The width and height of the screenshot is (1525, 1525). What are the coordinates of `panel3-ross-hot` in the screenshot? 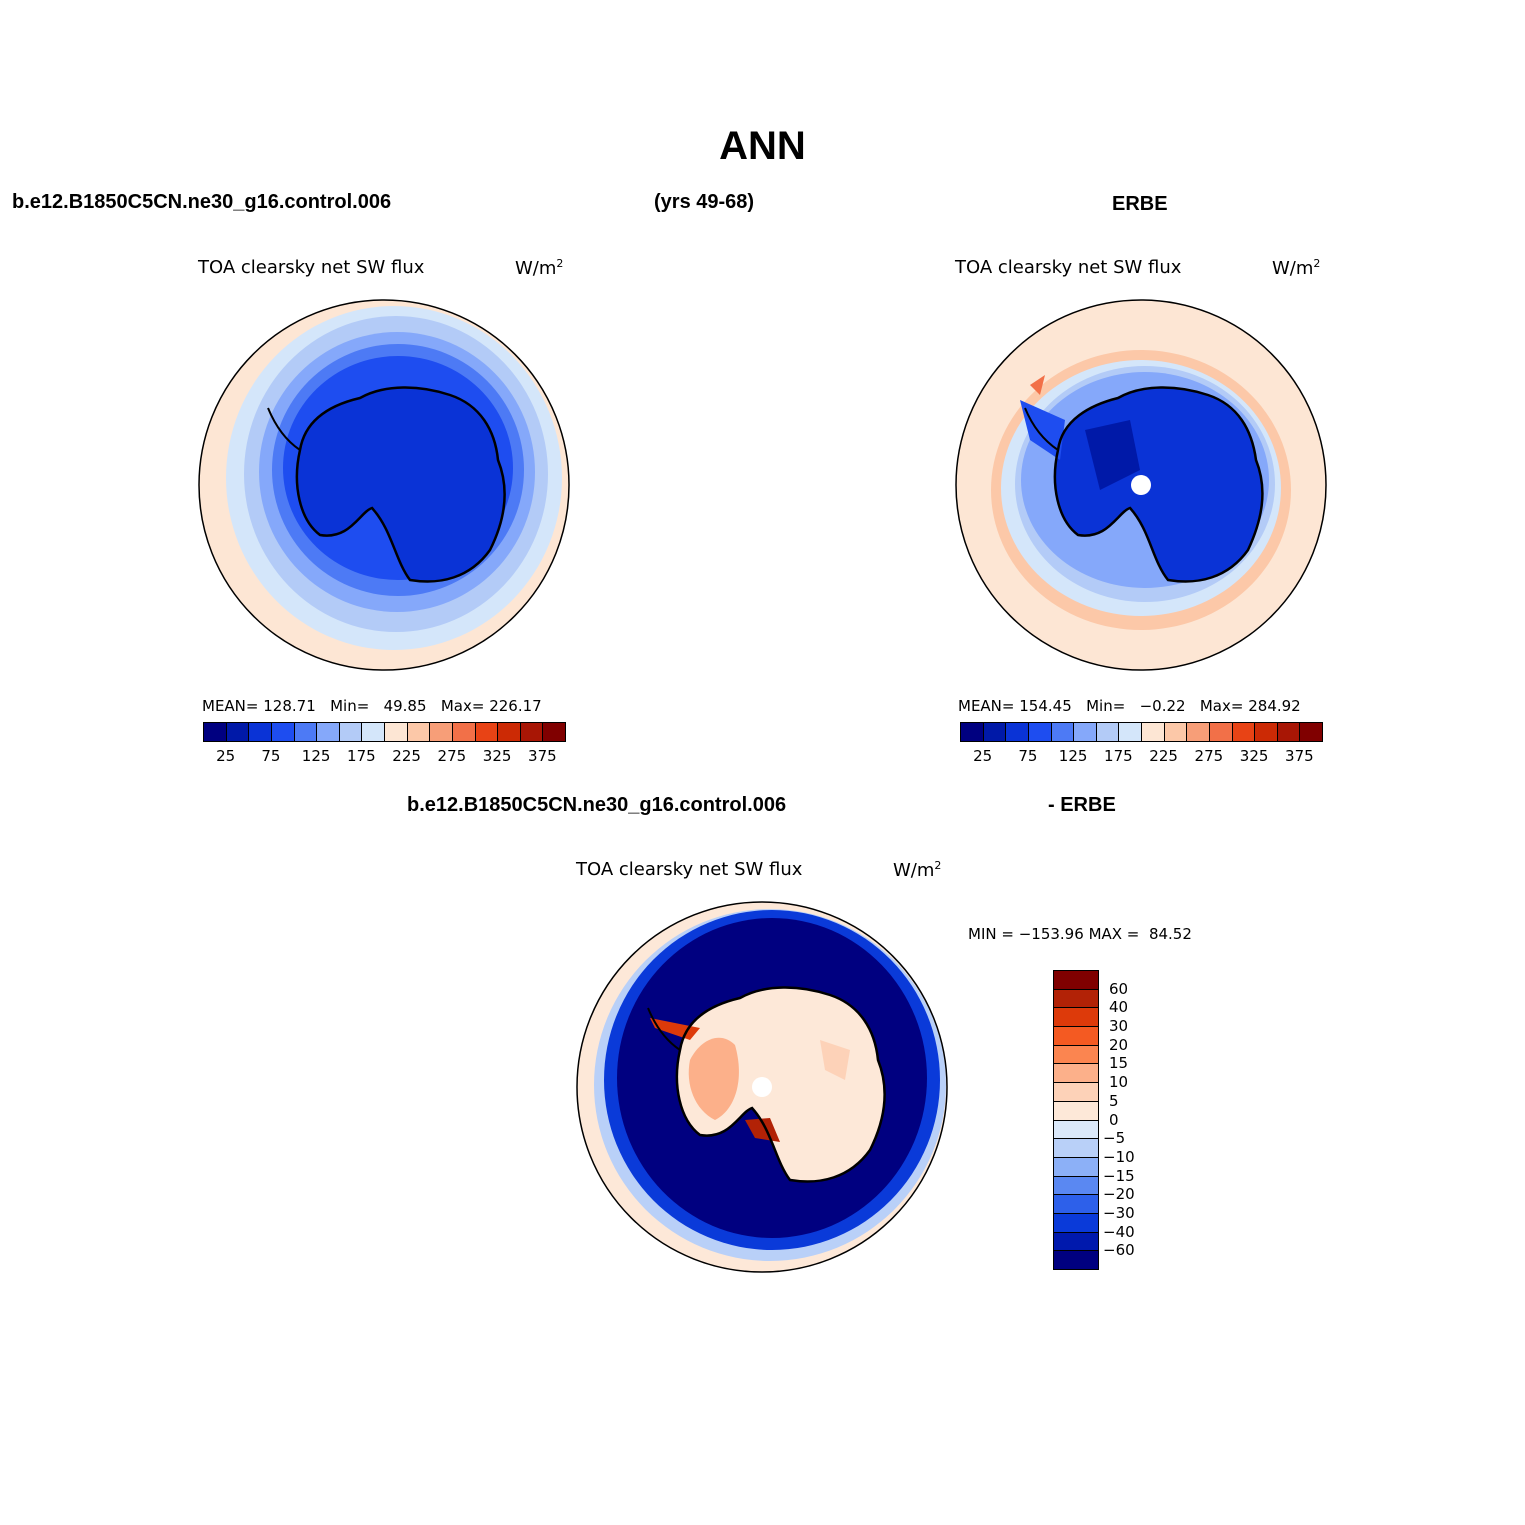 It's located at (762, 1130).